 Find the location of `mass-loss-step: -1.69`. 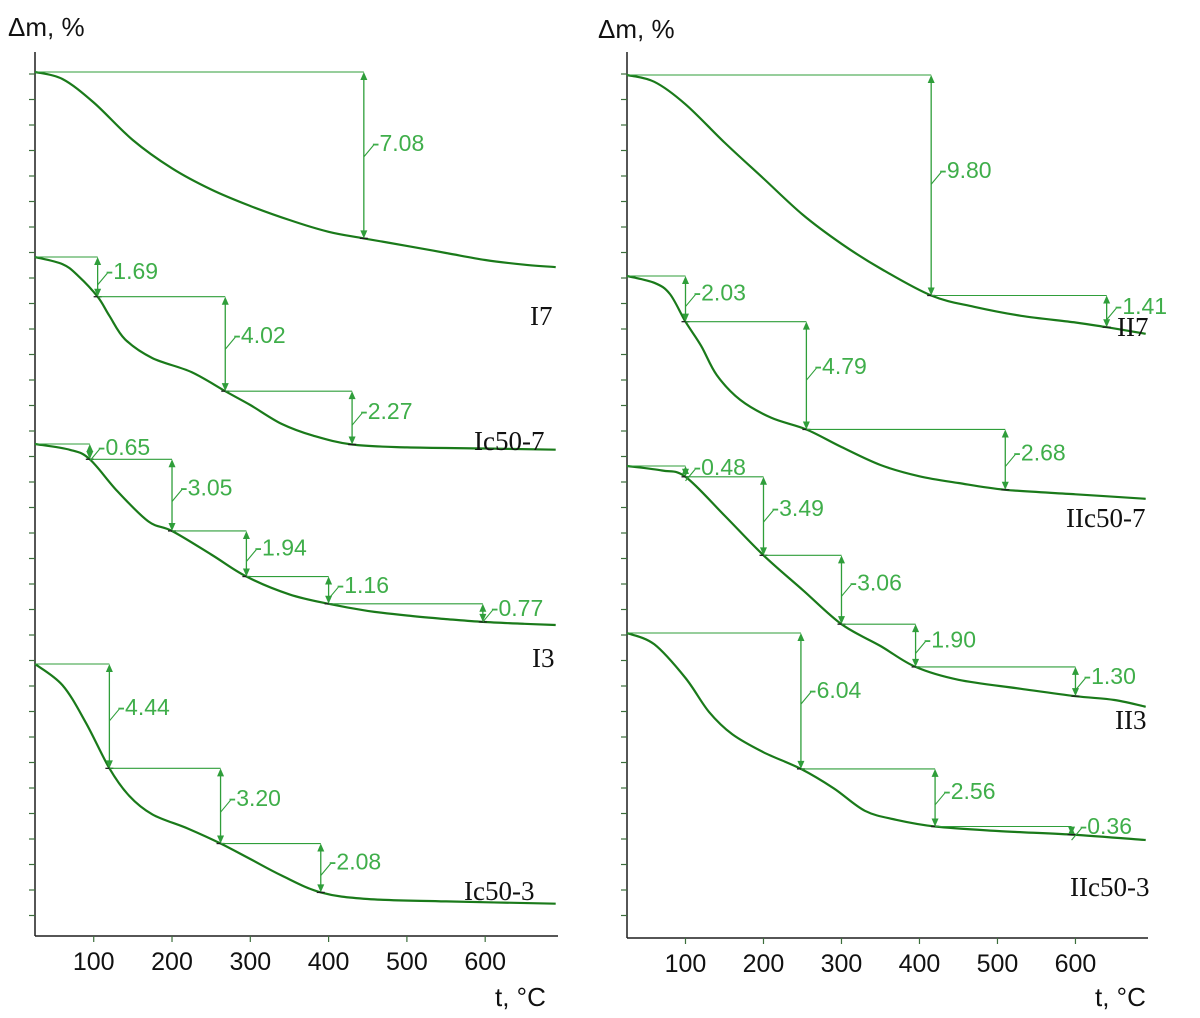

mass-loss-step: -1.69 is located at coordinates (96, 277).